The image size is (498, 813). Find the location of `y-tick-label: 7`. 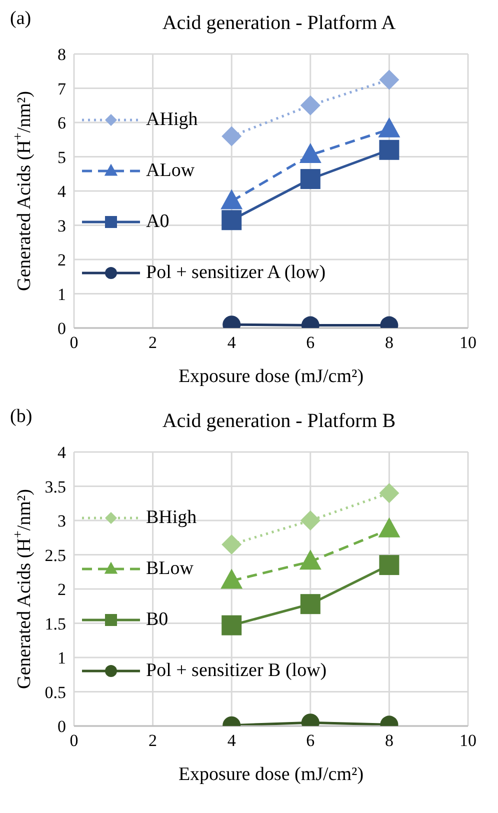

y-tick-label: 7 is located at coordinates (62, 88).